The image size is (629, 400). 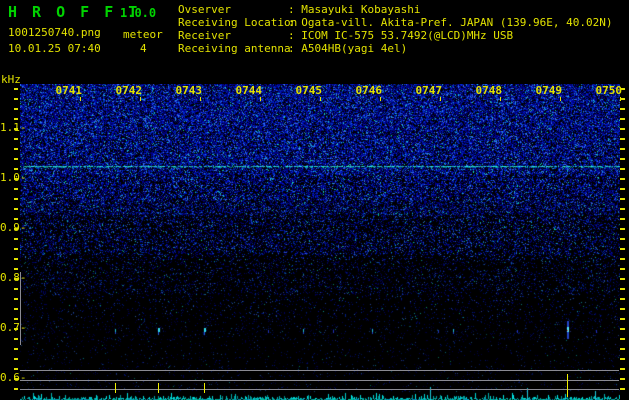 What do you see at coordinates (549, 90) in the screenshot?
I see `time-tick-label: 0749` at bounding box center [549, 90].